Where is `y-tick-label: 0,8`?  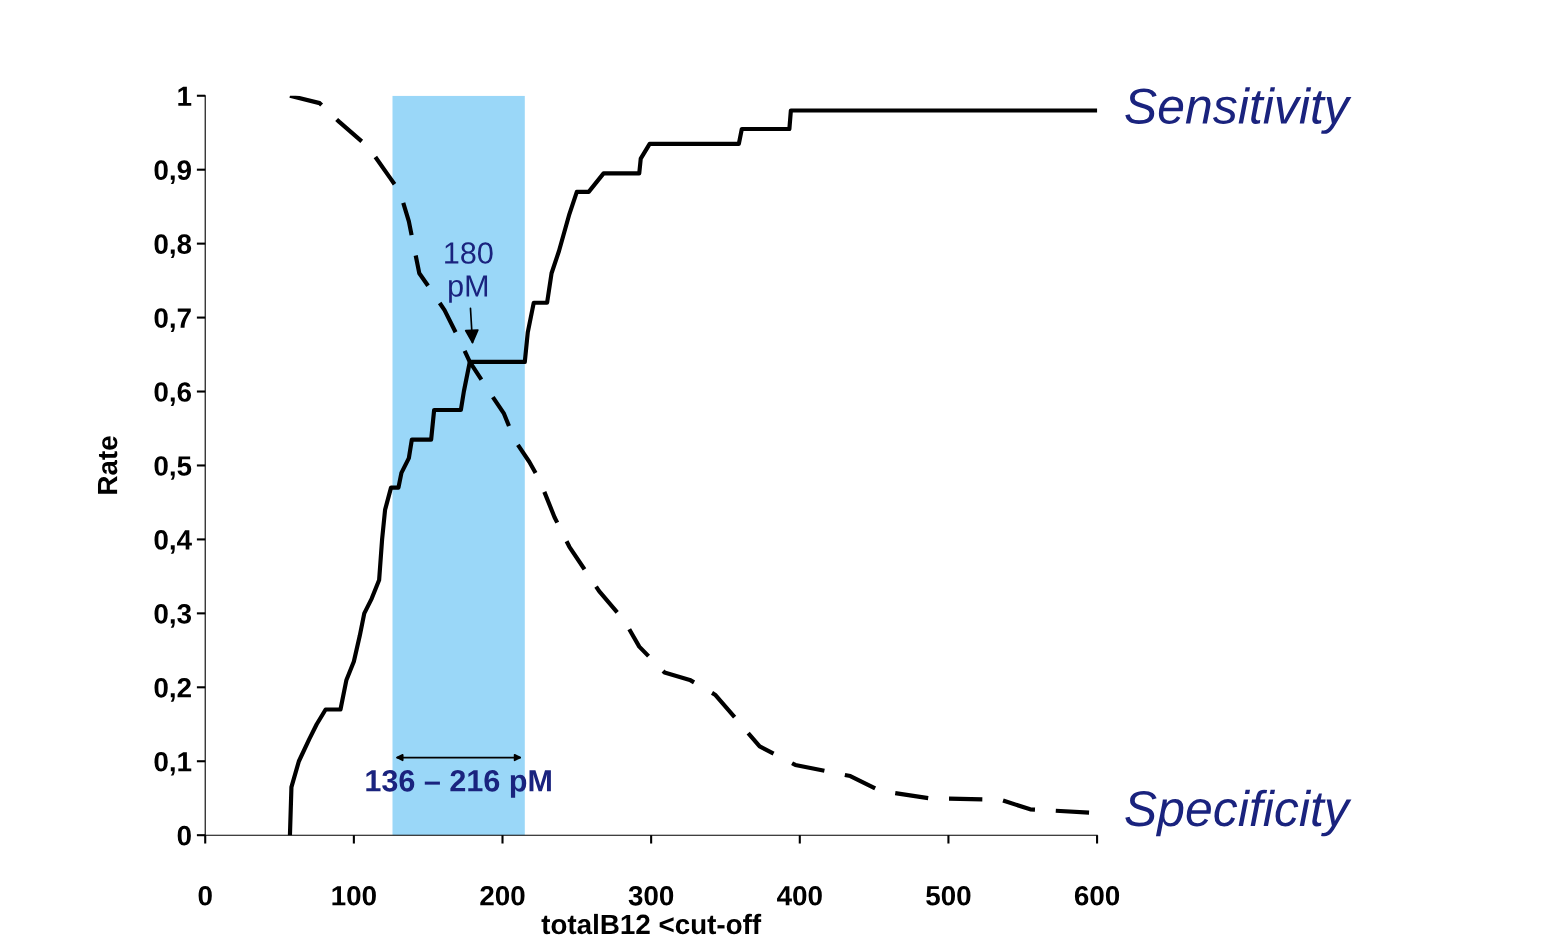 y-tick-label: 0,8 is located at coordinates (173, 246).